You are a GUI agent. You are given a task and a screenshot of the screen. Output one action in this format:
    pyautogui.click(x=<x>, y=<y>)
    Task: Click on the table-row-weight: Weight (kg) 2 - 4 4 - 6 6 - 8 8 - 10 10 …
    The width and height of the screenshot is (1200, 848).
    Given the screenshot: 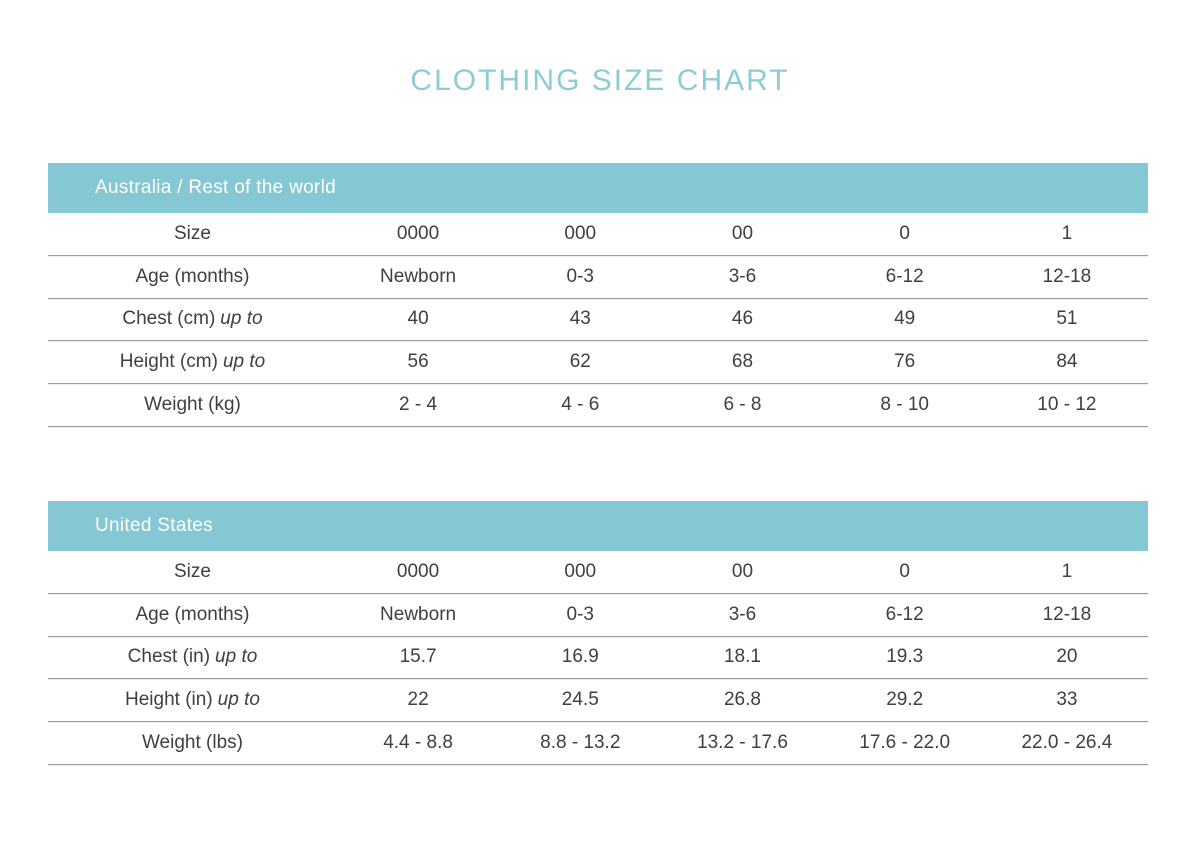 What is the action you would take?
    pyautogui.click(x=598, y=405)
    